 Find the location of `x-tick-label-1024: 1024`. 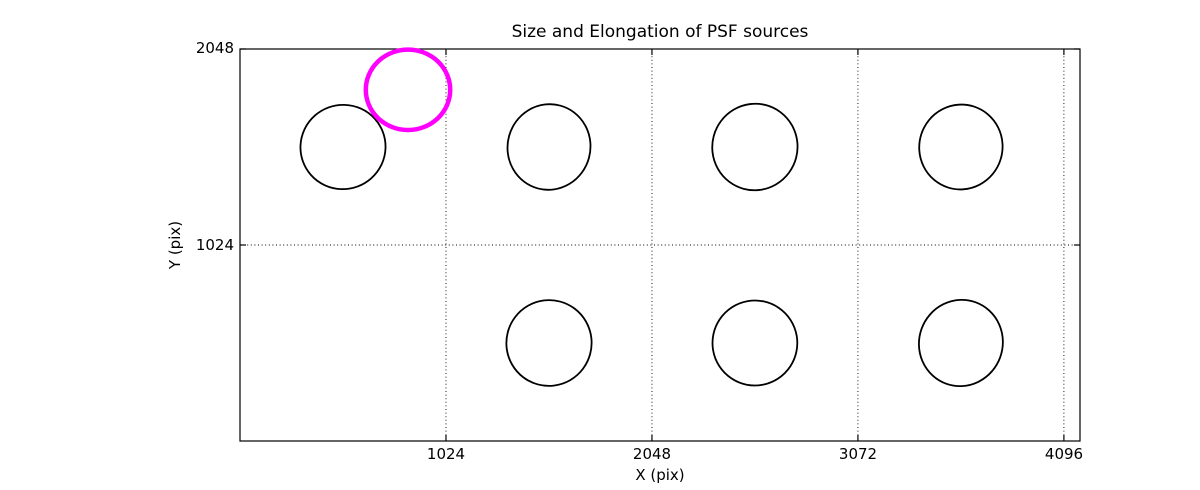

x-tick-label-1024: 1024 is located at coordinates (446, 454).